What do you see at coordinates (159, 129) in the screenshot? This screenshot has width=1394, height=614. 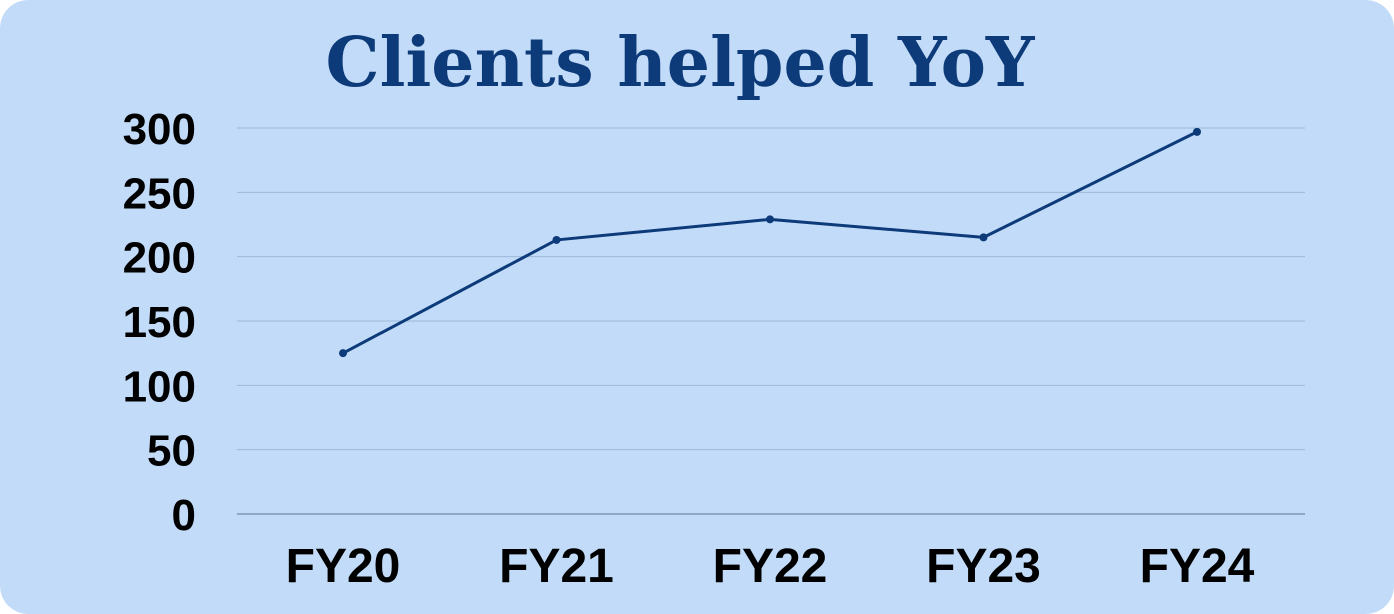 I see `y-tick-label: 300` at bounding box center [159, 129].